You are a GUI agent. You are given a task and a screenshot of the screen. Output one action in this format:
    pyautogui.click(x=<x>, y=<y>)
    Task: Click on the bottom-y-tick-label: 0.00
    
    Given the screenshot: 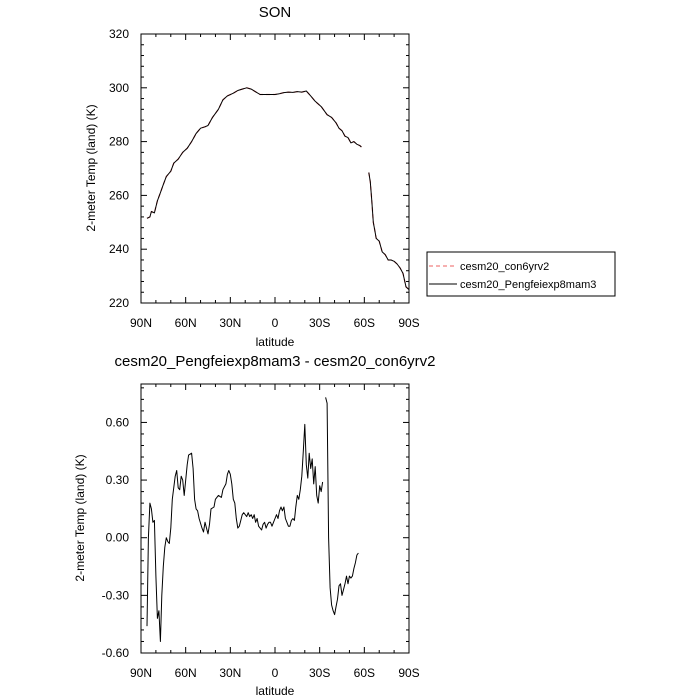 What is the action you would take?
    pyautogui.click(x=118, y=538)
    